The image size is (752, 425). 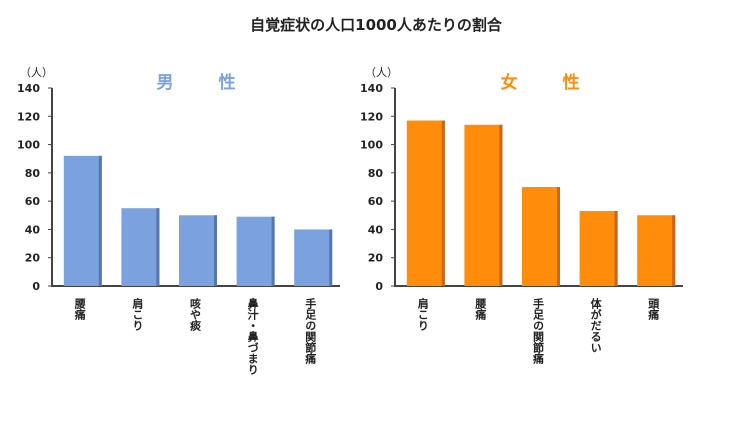 I want to click on x-category-label: 鼻汁・鼻づまり, so click(x=252, y=336).